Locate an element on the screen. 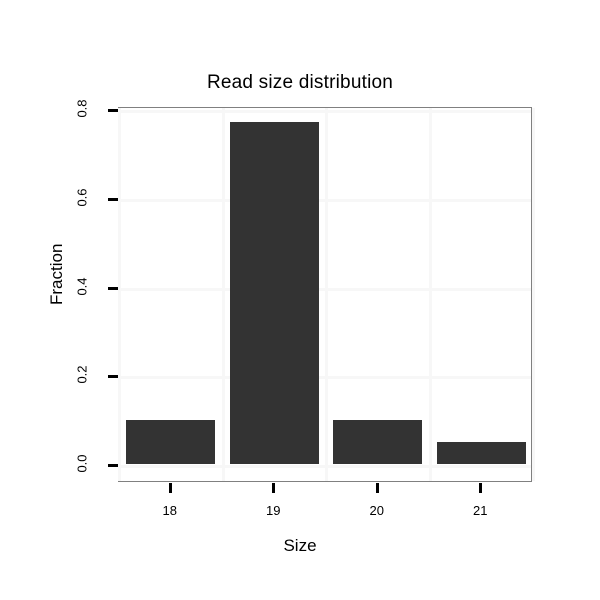 Image resolution: width=600 pixels, height=600 pixels. x-axis-title: Size is located at coordinates (300, 545).